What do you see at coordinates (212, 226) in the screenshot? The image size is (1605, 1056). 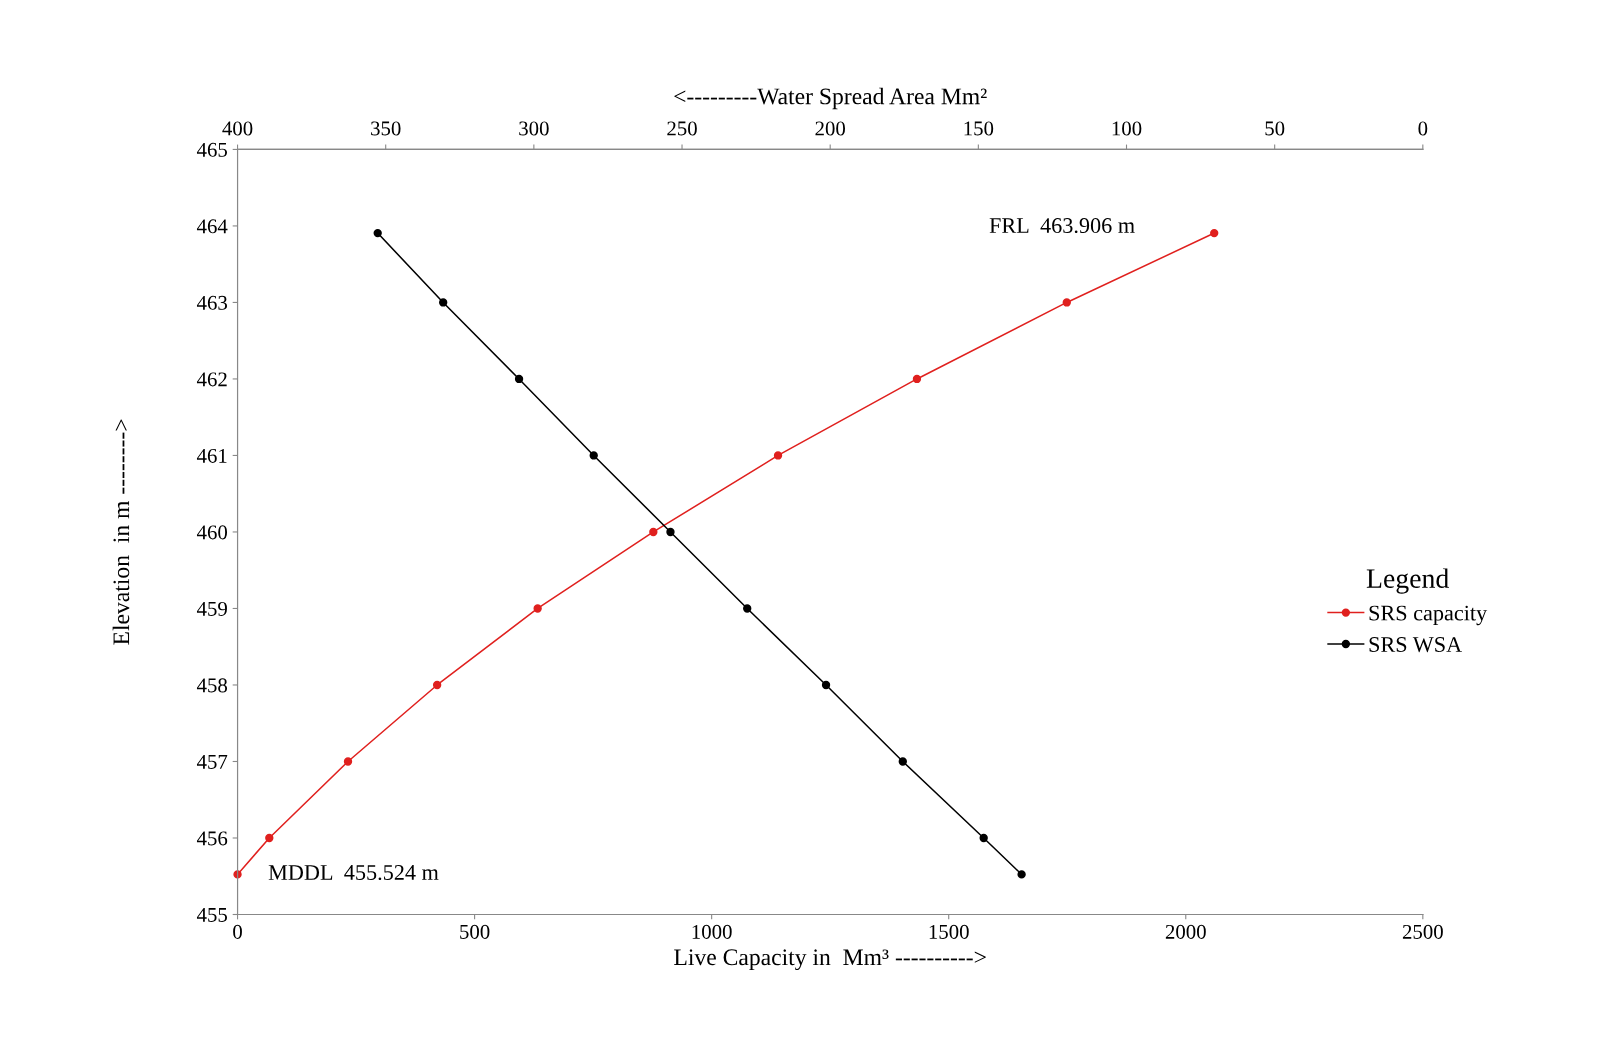 I see `y-tick-label: 464` at bounding box center [212, 226].